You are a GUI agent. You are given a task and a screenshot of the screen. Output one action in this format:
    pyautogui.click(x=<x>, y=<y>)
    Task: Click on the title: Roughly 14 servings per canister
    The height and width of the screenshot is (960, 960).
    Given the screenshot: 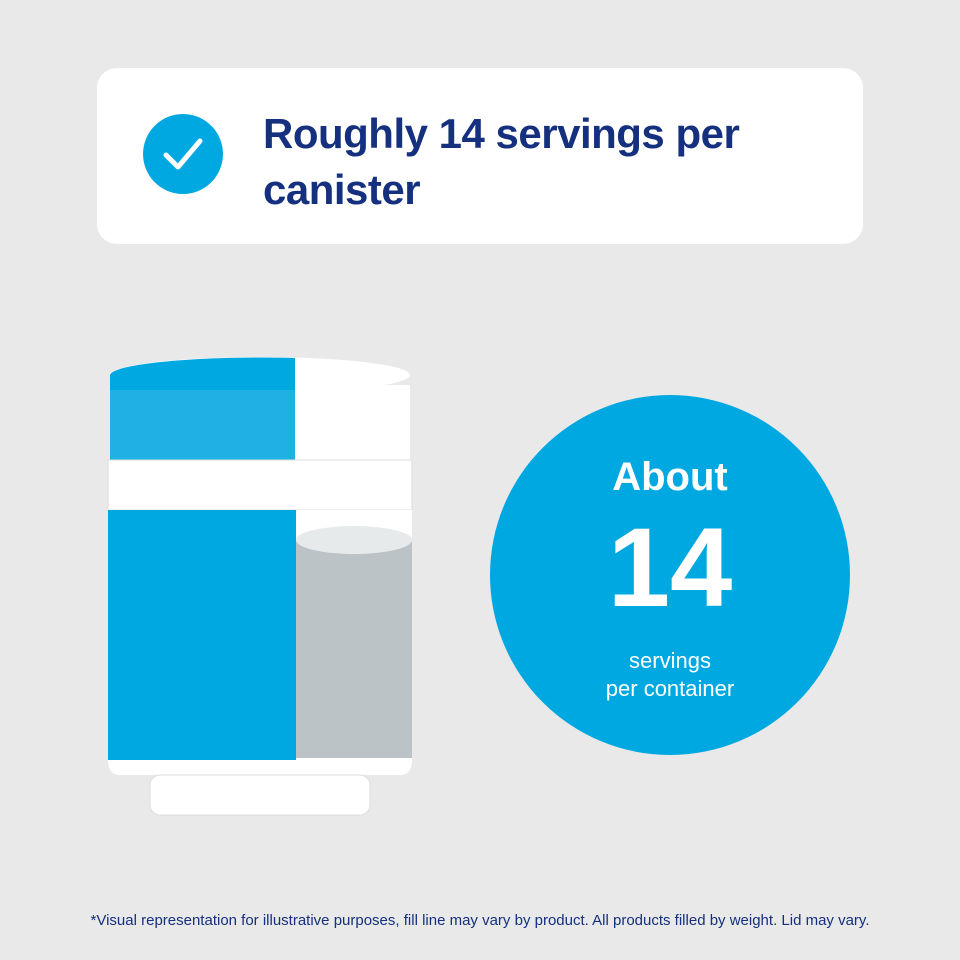 What is the action you would take?
    pyautogui.click(x=501, y=161)
    